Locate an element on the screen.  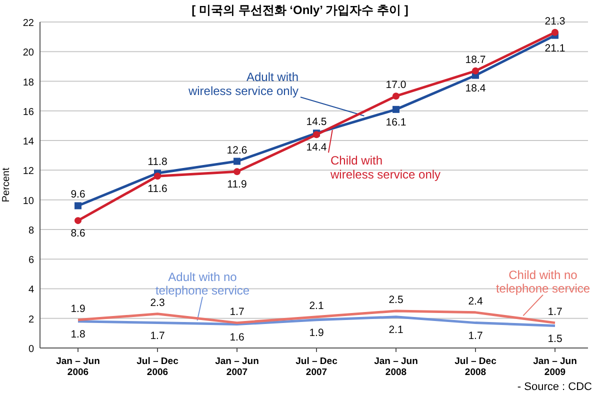
data-label: 9.6 is located at coordinates (78, 194).